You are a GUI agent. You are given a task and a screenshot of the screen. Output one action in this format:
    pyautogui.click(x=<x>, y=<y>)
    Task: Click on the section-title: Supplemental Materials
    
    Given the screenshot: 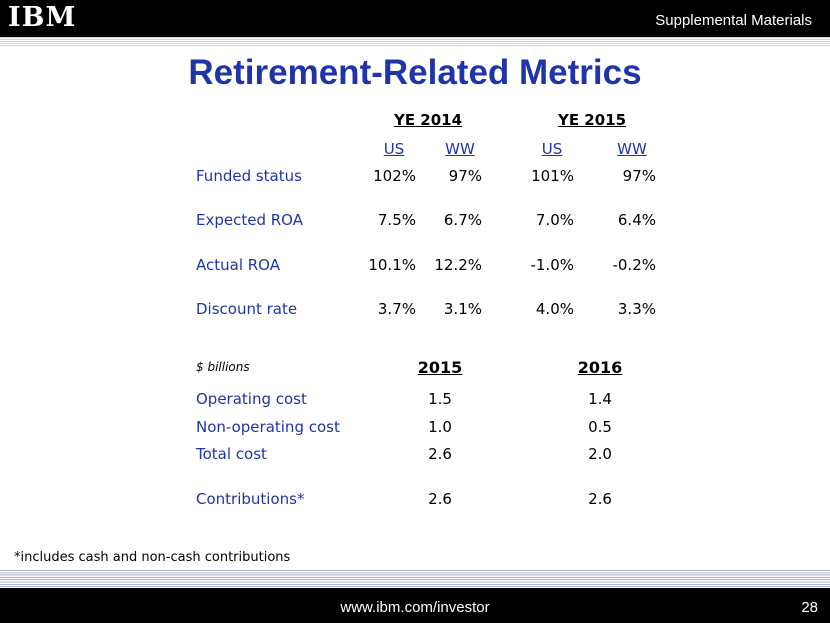 What is the action you would take?
    pyautogui.click(x=733, y=20)
    